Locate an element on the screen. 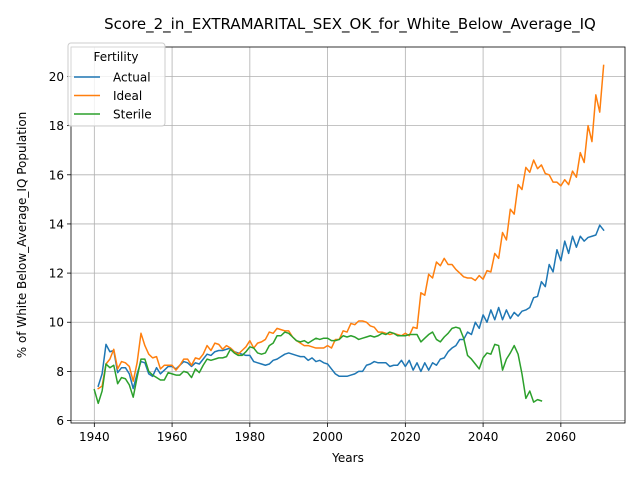 The height and width of the screenshot is (480, 640). x-tick-label: 1960 is located at coordinates (172, 437).